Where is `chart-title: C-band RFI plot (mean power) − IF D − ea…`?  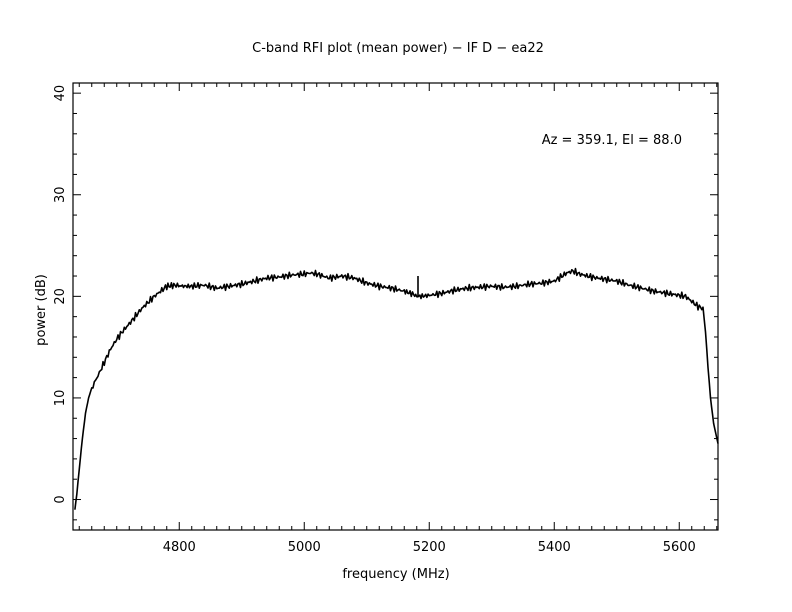
chart-title: C-band RFI plot (mean power) − IF D − ea… is located at coordinates (398, 48).